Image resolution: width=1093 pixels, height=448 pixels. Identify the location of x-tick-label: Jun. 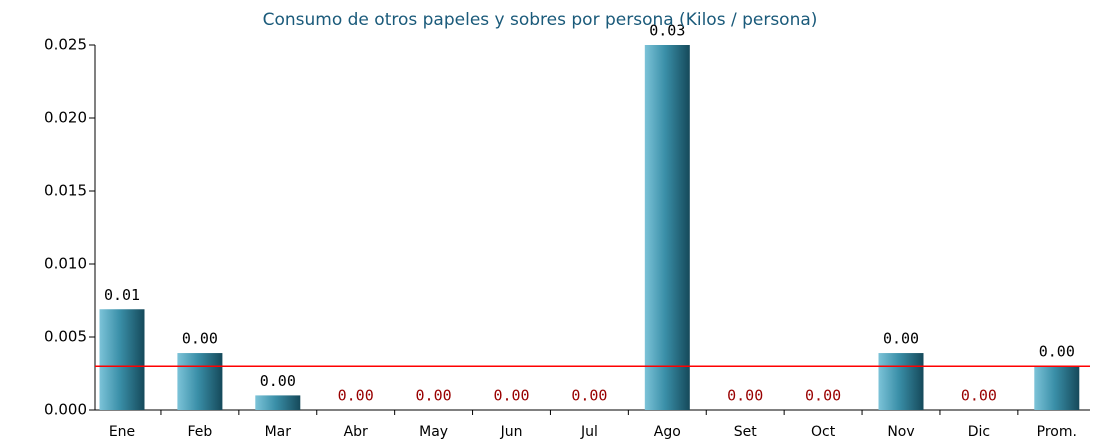
(511, 432).